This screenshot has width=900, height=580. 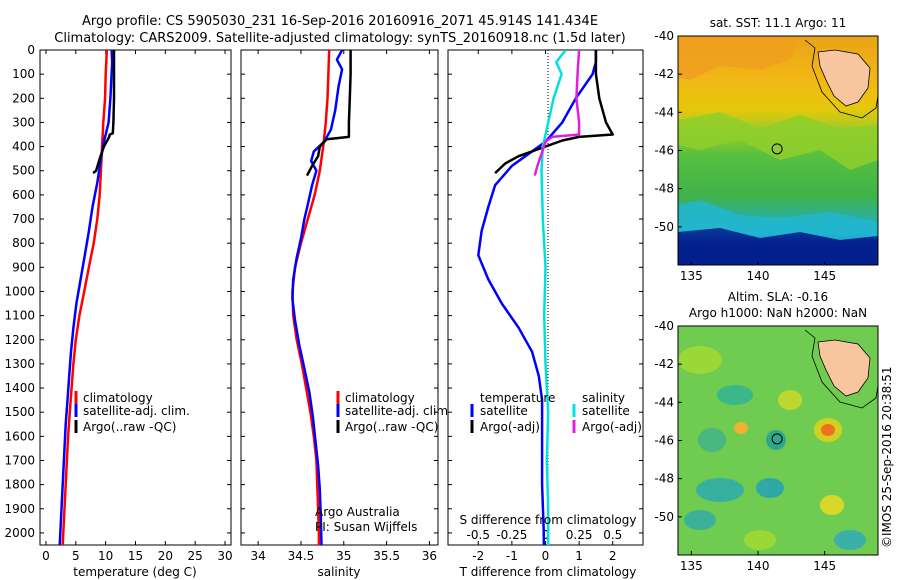 I want to click on temperature-x-tick-label: 10, so click(x=105, y=556).